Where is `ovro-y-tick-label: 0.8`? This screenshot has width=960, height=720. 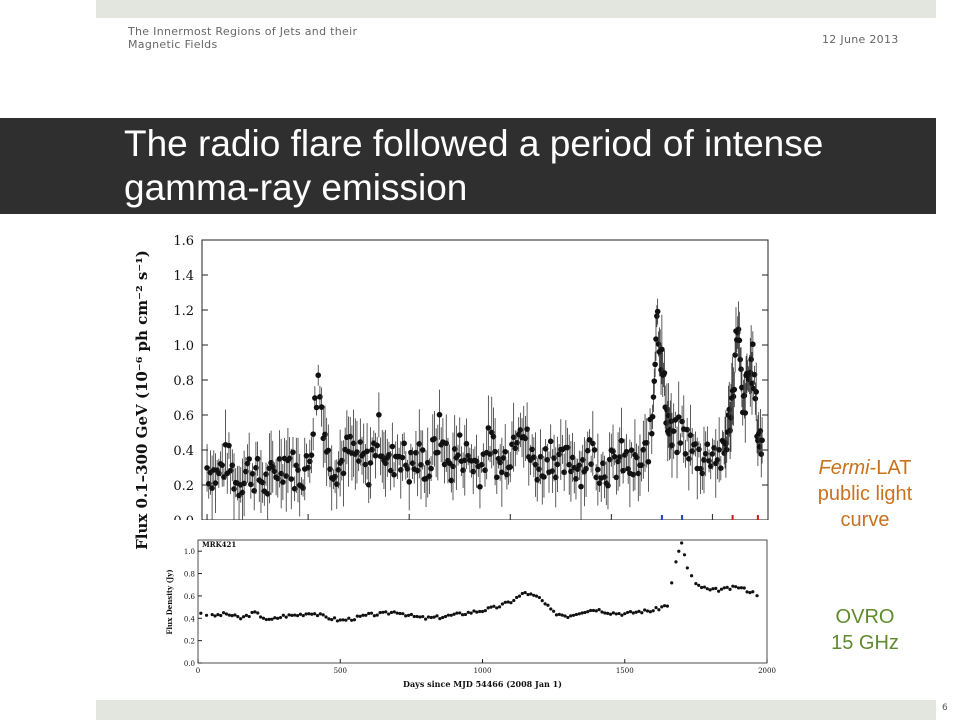
ovro-y-tick-label: 0.8 is located at coordinates (189, 575).